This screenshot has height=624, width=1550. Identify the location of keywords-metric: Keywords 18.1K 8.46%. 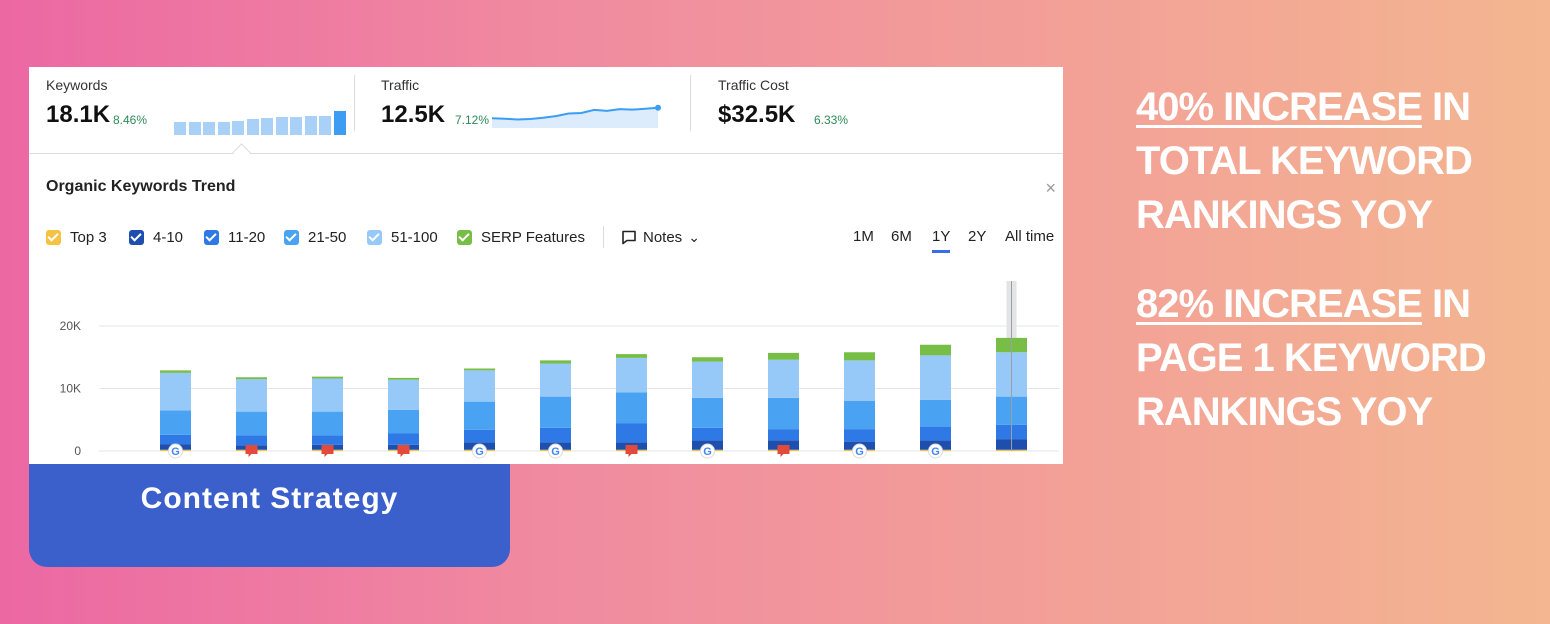
(196, 112).